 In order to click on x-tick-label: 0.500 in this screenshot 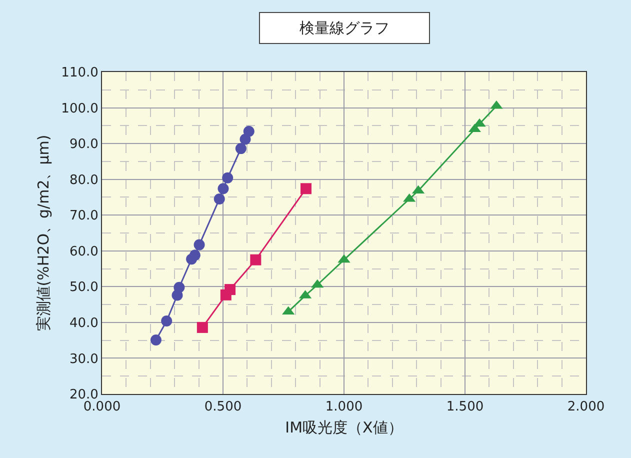, I will do `click(223, 407)`.